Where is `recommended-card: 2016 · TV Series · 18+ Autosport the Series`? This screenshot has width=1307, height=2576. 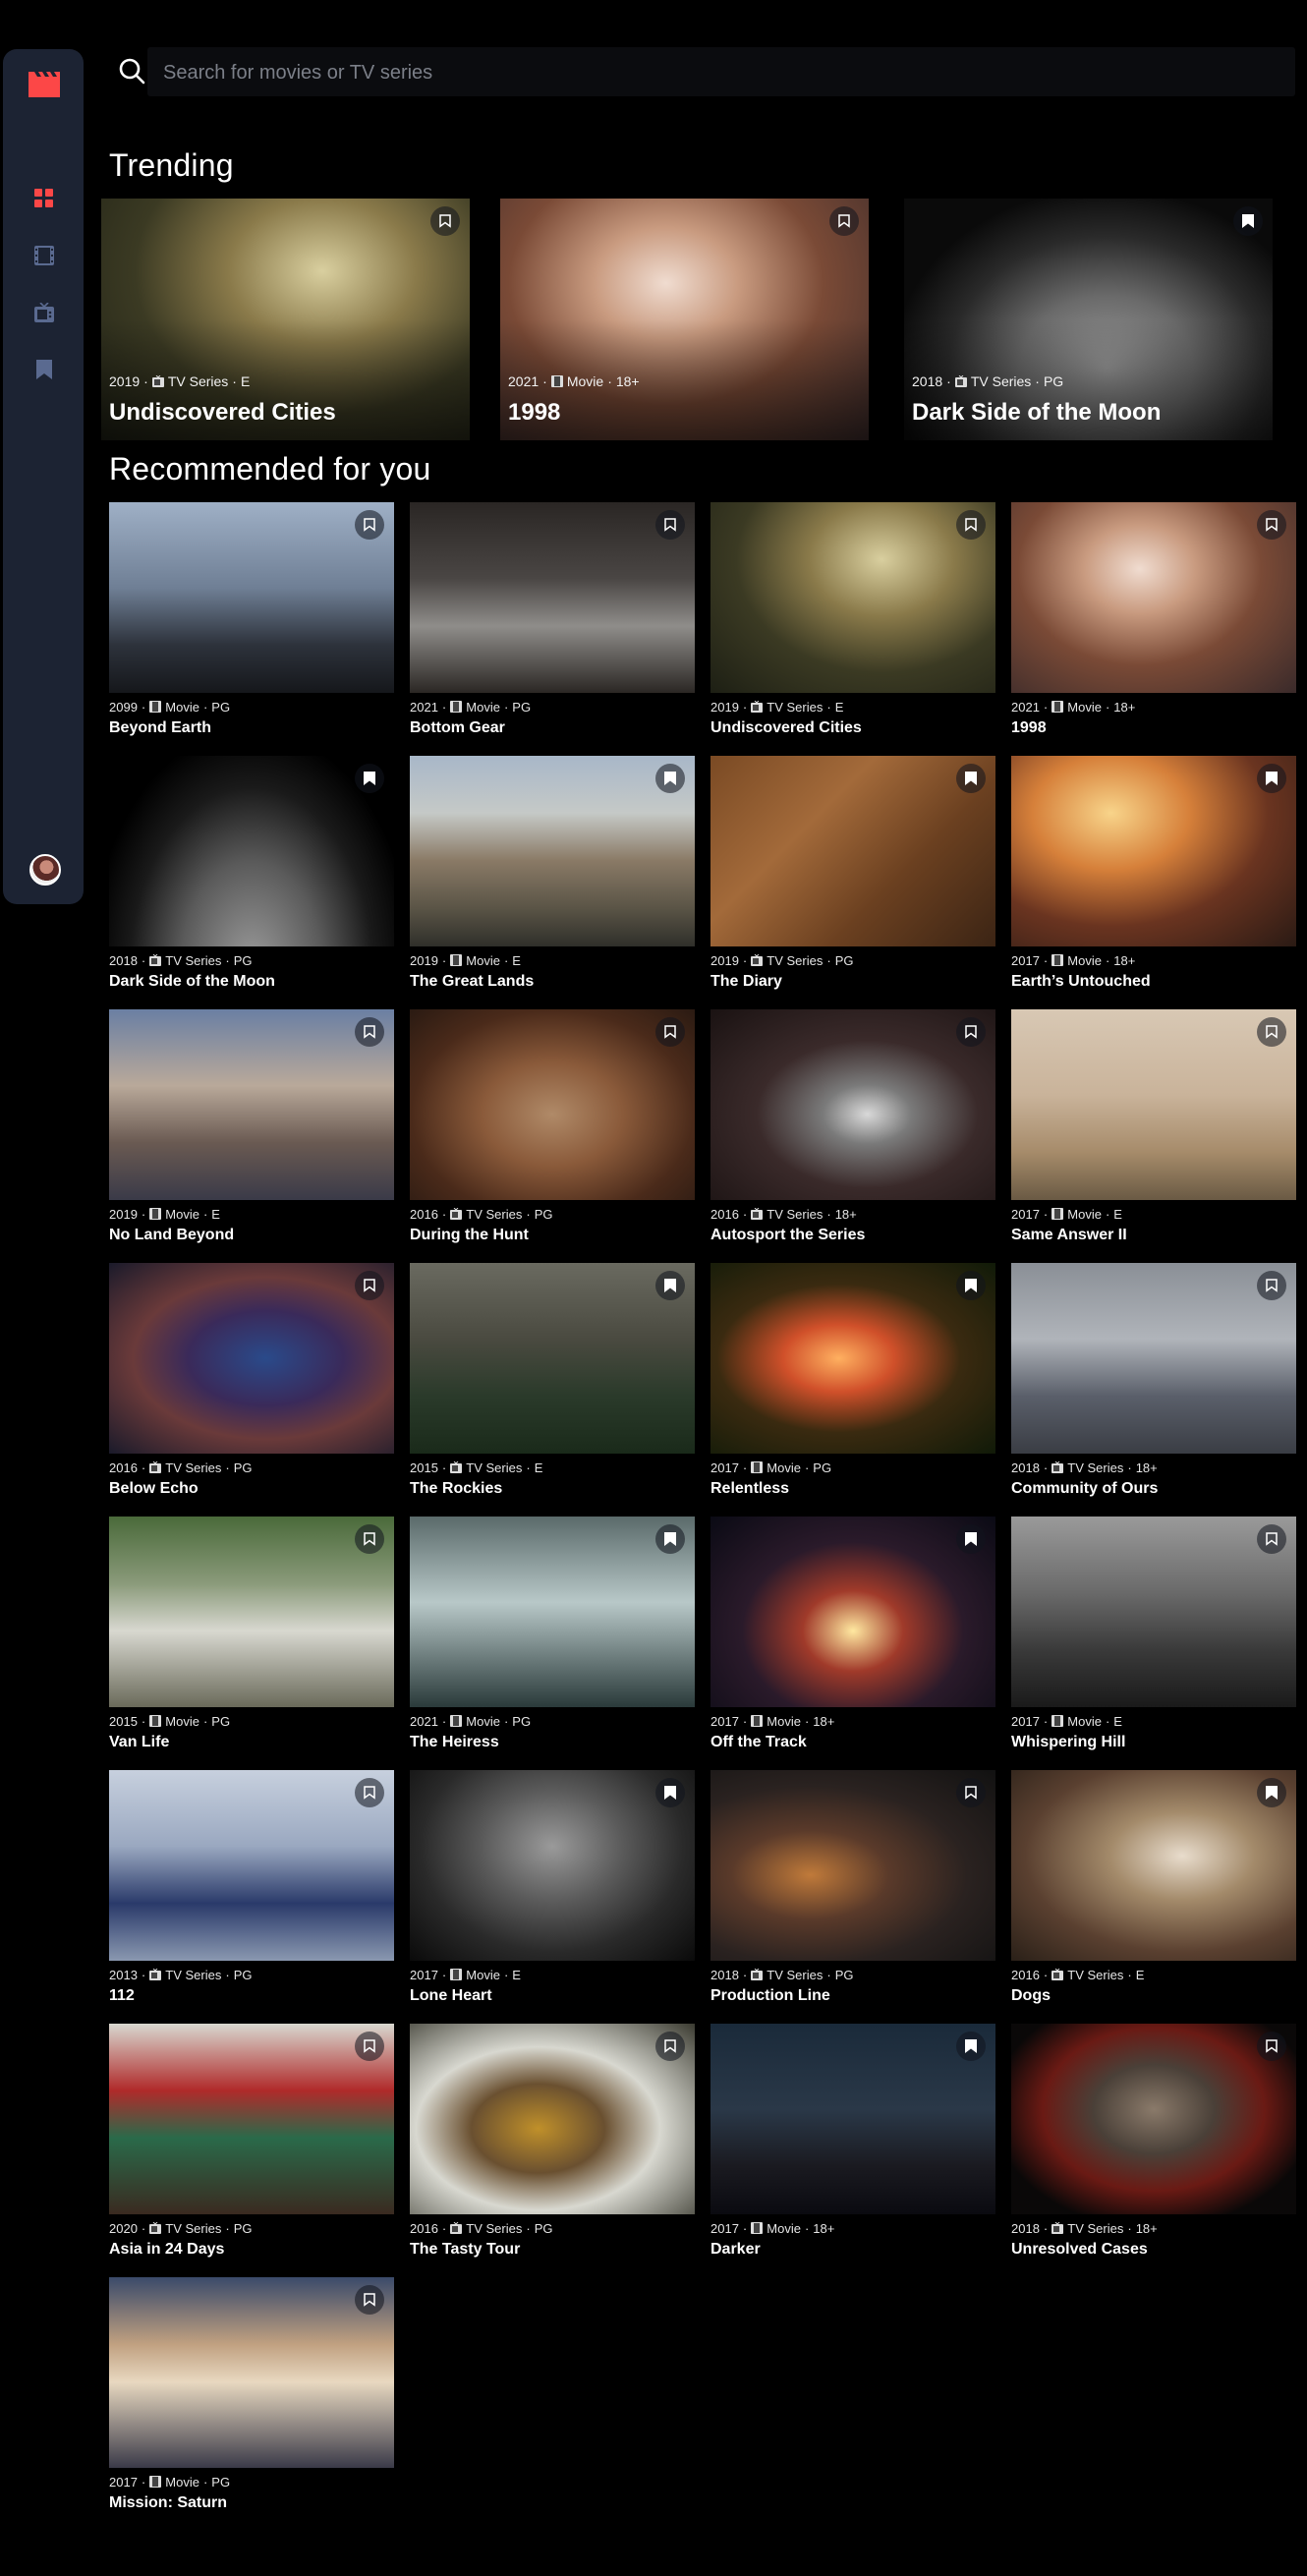 recommended-card: 2016 · TV Series · 18+ Autosport the Series is located at coordinates (852, 1127).